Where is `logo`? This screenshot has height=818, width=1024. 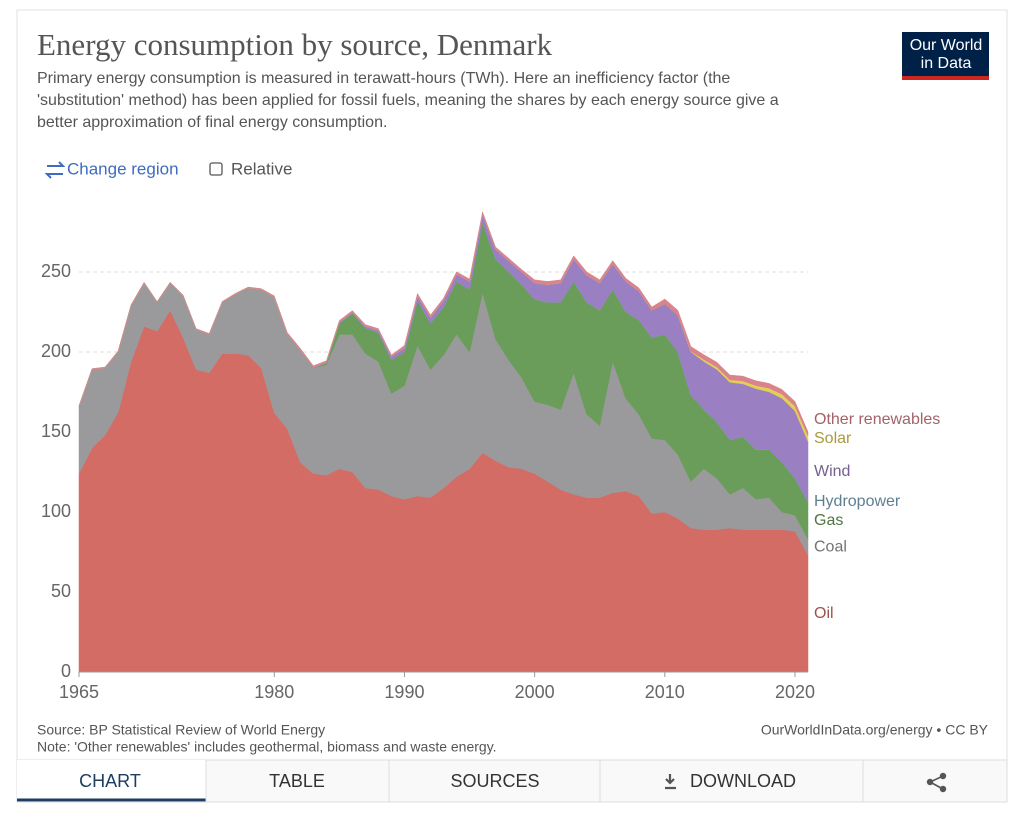
logo is located at coordinates (945, 55).